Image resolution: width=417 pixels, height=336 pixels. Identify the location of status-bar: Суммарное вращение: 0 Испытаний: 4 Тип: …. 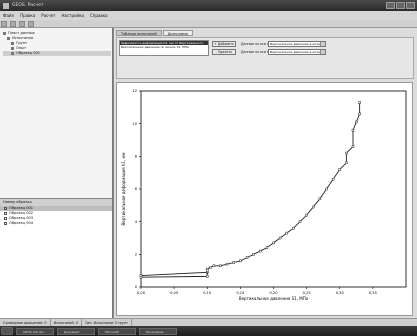
(208, 322).